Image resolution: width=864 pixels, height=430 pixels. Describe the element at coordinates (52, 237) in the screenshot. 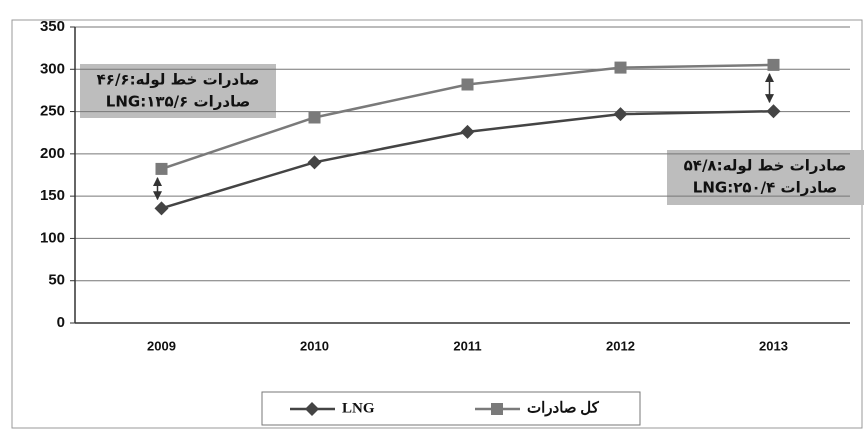

I see `y-tick-label: 100` at that location.